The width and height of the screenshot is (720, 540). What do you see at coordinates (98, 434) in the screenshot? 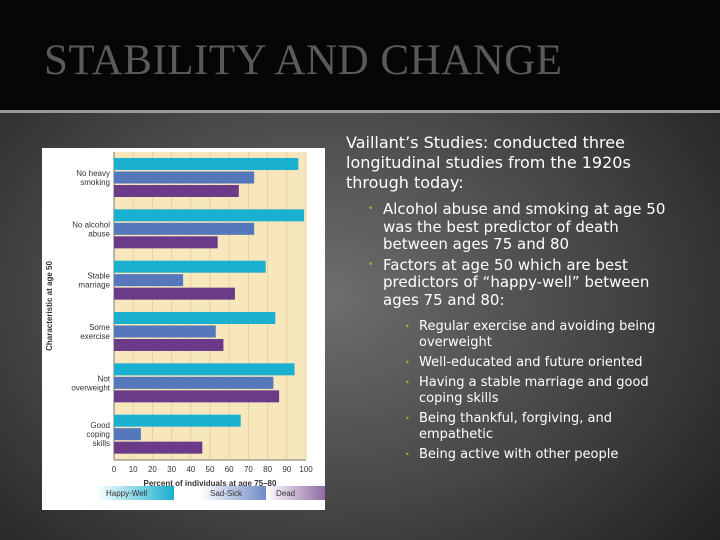
I see `category-label: Good coping skills` at bounding box center [98, 434].